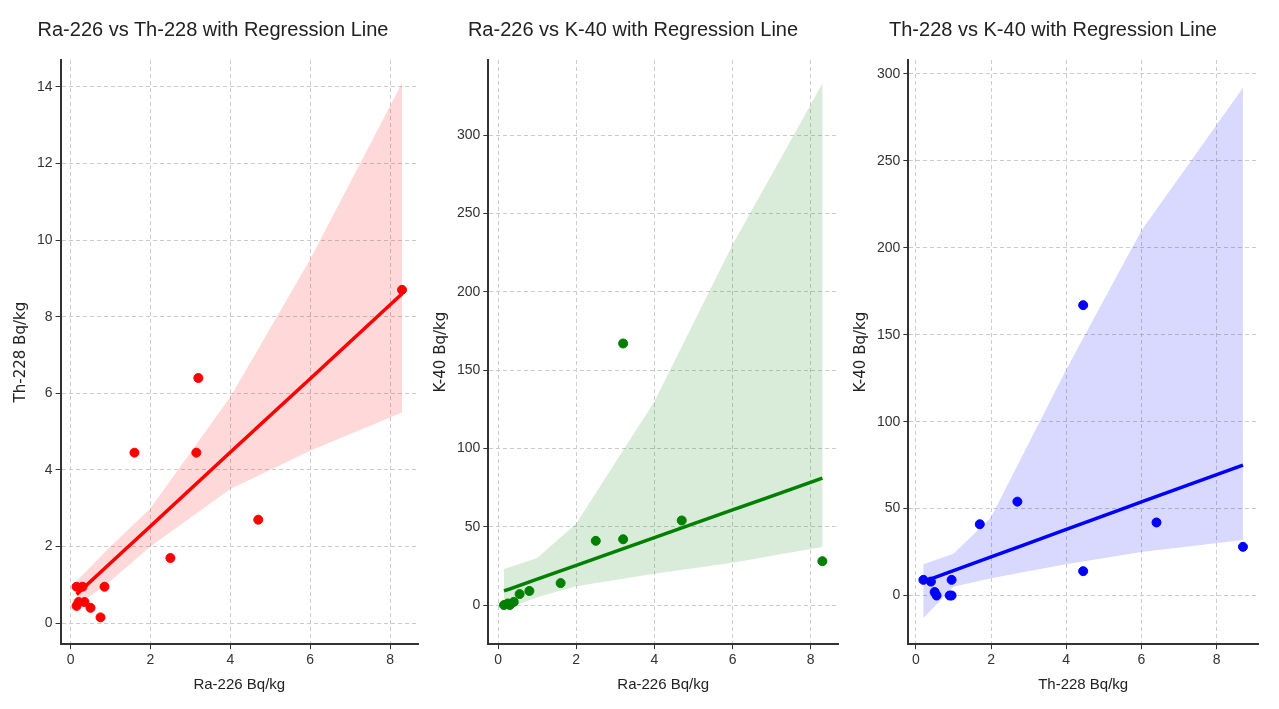 The width and height of the screenshot is (1279, 709). I want to click on x-axis-title: Th-228 Bq/kg, so click(1083, 684).